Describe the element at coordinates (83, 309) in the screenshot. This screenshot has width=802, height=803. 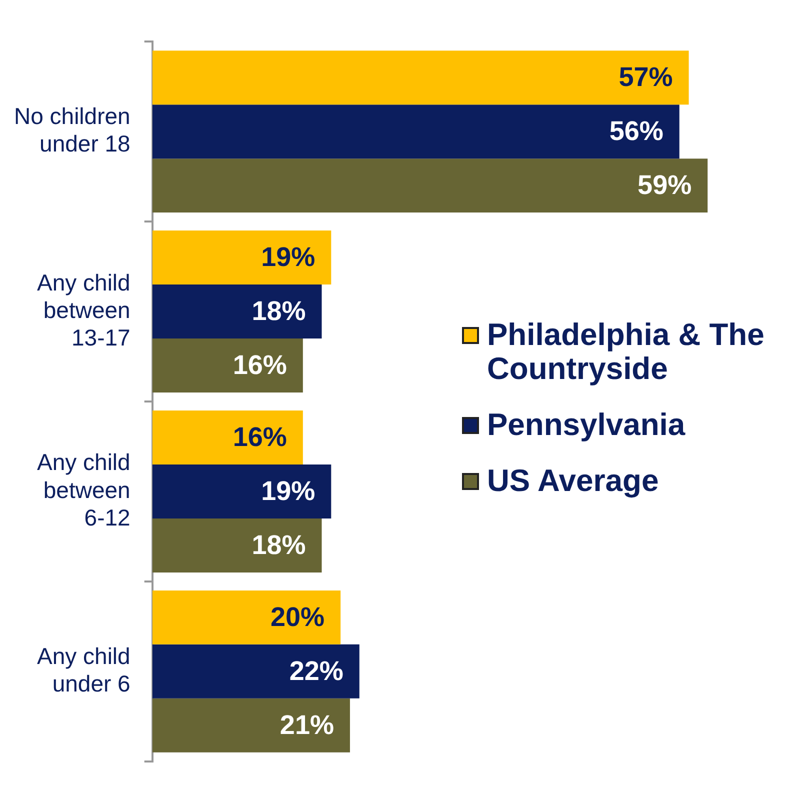
I see `y-tick-label: Any child between 13-17` at that location.